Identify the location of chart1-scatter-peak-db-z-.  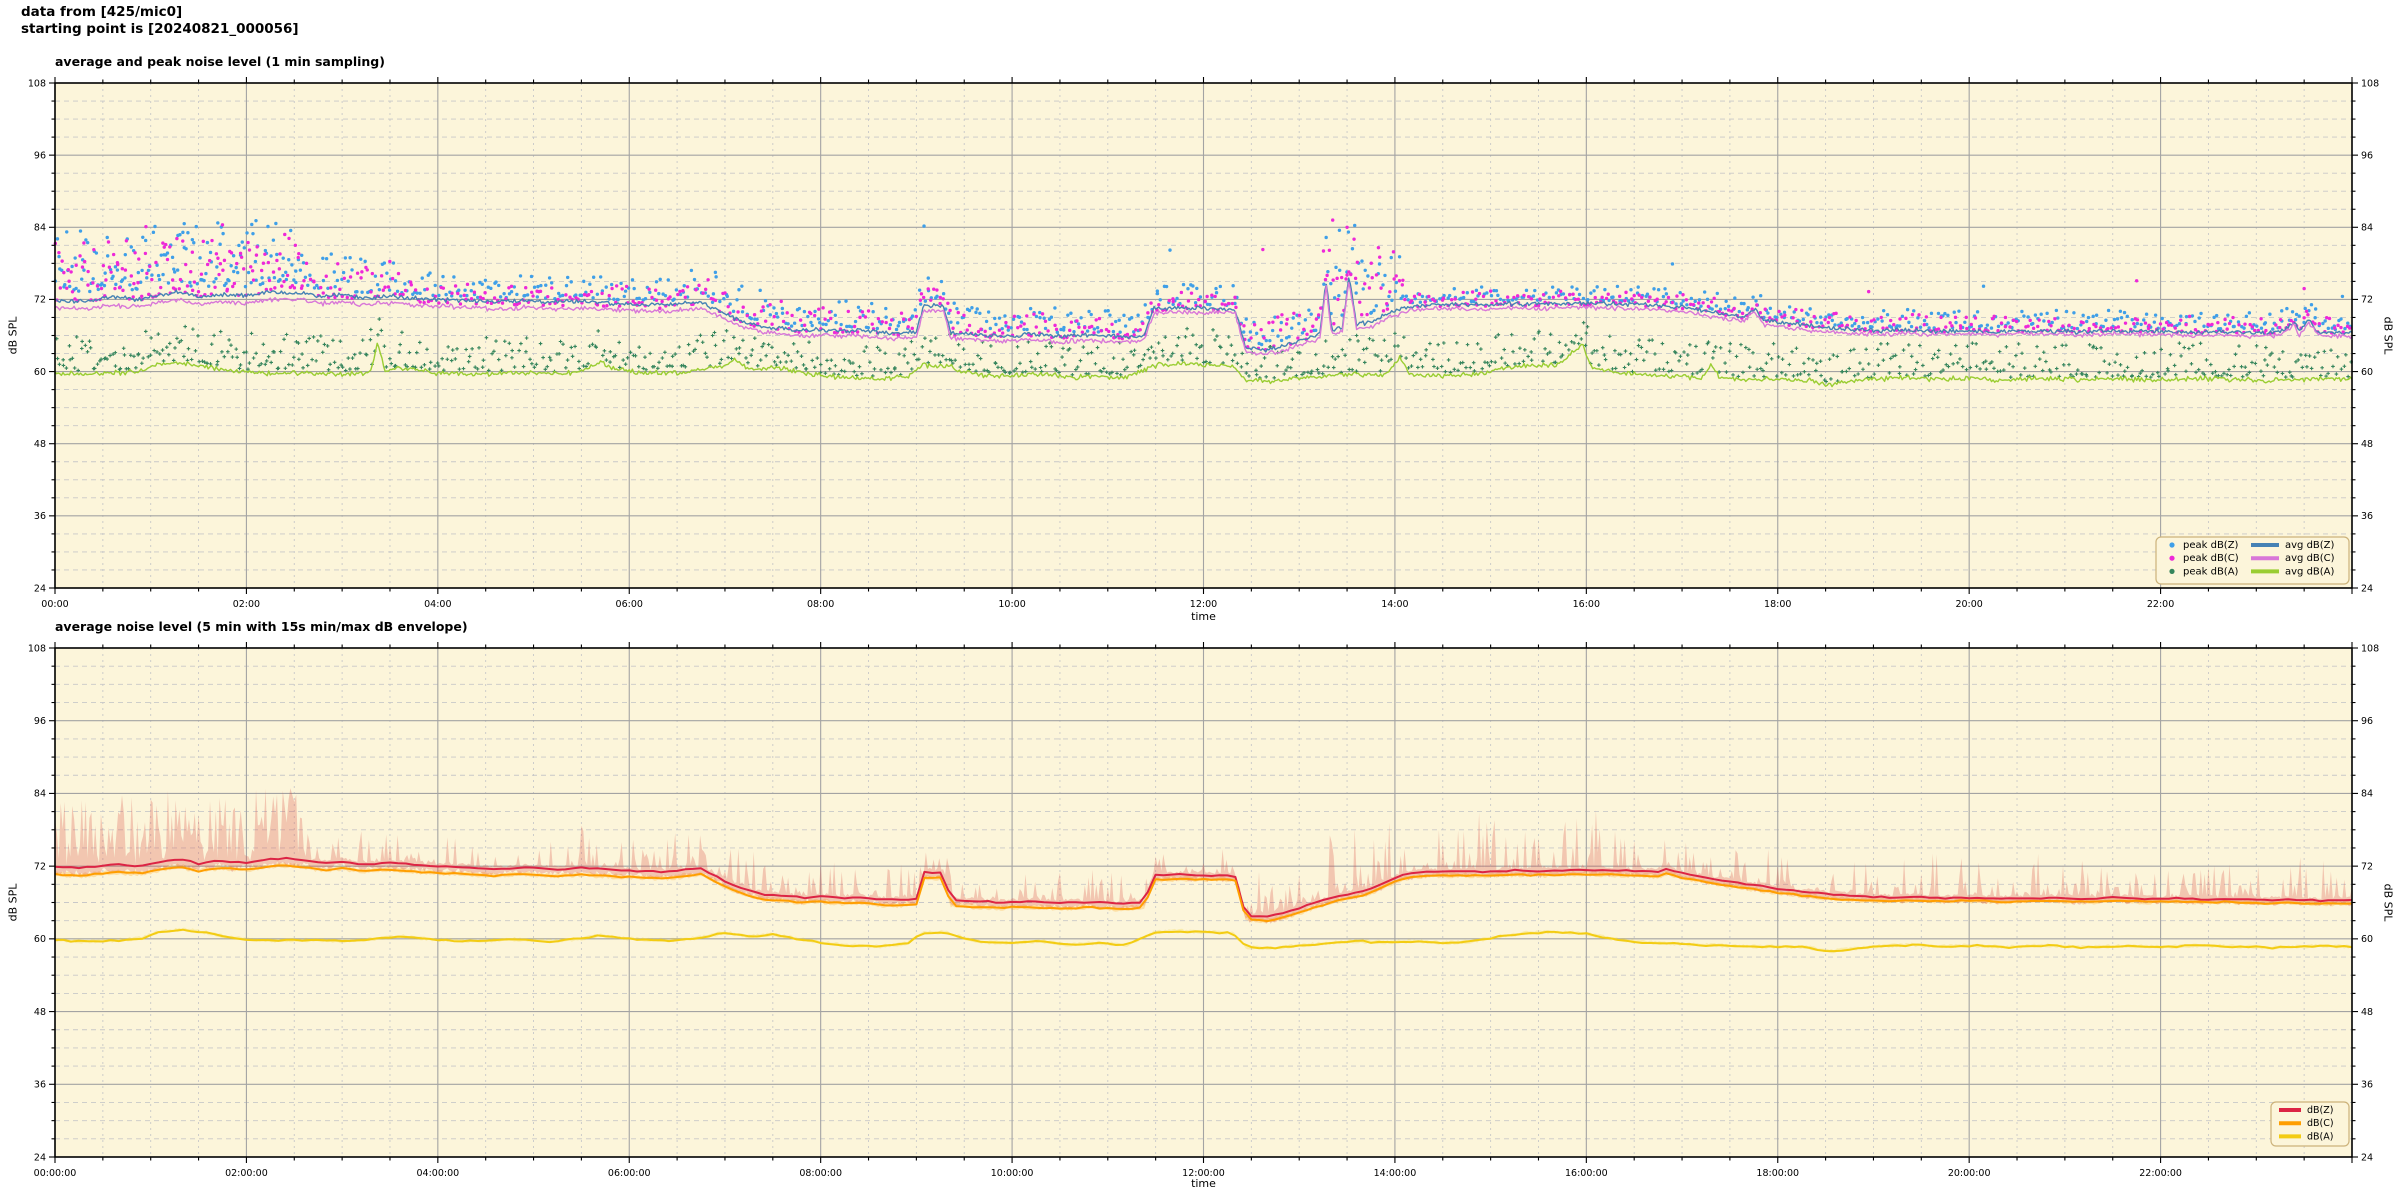
(1202, 282).